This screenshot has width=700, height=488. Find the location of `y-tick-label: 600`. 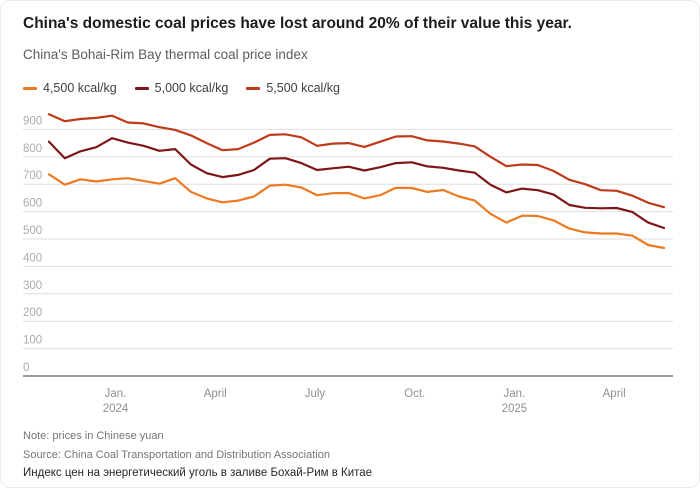

y-tick-label: 600 is located at coordinates (32, 204).